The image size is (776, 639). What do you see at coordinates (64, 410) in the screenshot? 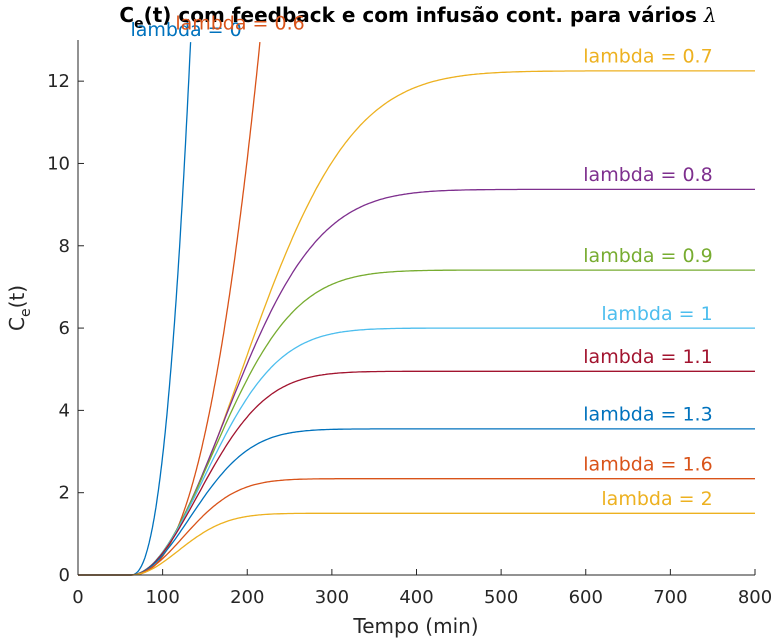
I see `y-tick-label: 4` at bounding box center [64, 410].